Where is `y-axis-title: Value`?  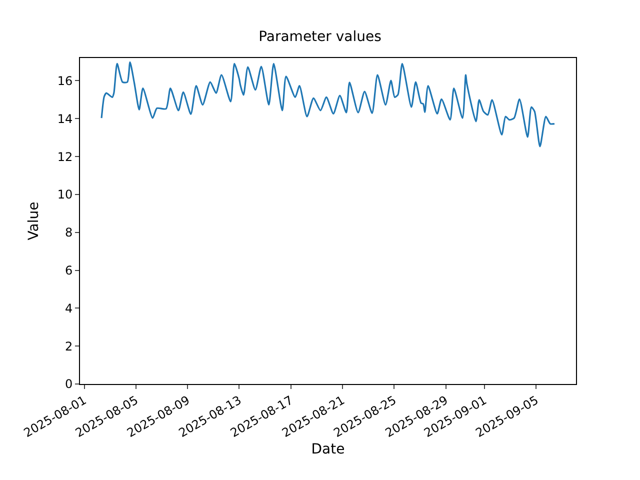 y-axis-title: Value is located at coordinates (34, 221).